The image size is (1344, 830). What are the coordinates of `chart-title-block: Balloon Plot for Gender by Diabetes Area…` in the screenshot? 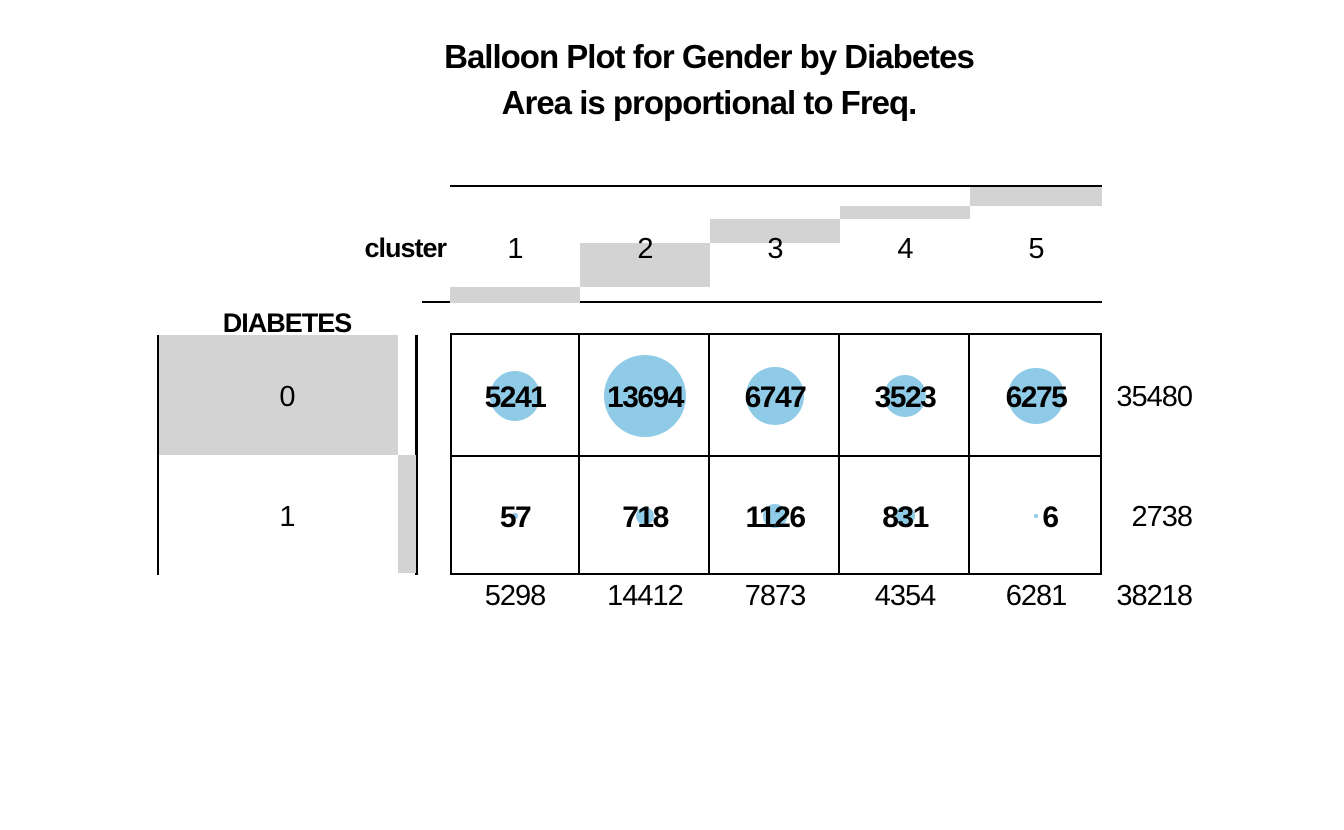 It's located at (709, 80).